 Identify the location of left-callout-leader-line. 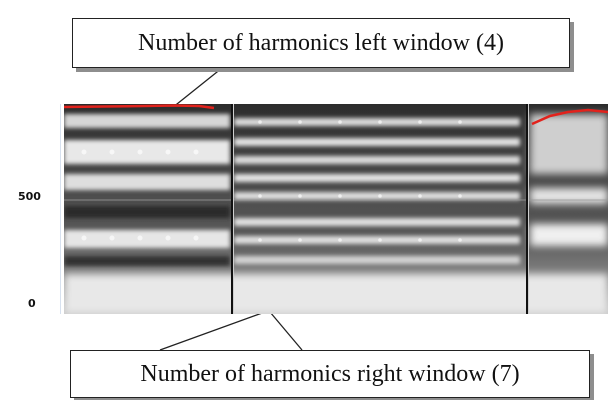
(197, 88).